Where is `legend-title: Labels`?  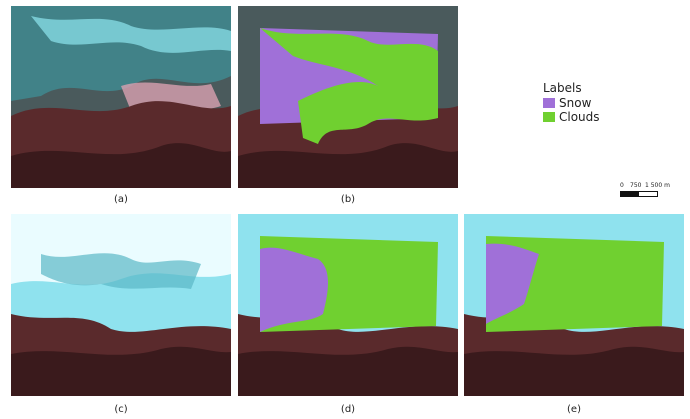
legend-title: Labels is located at coordinates (562, 88).